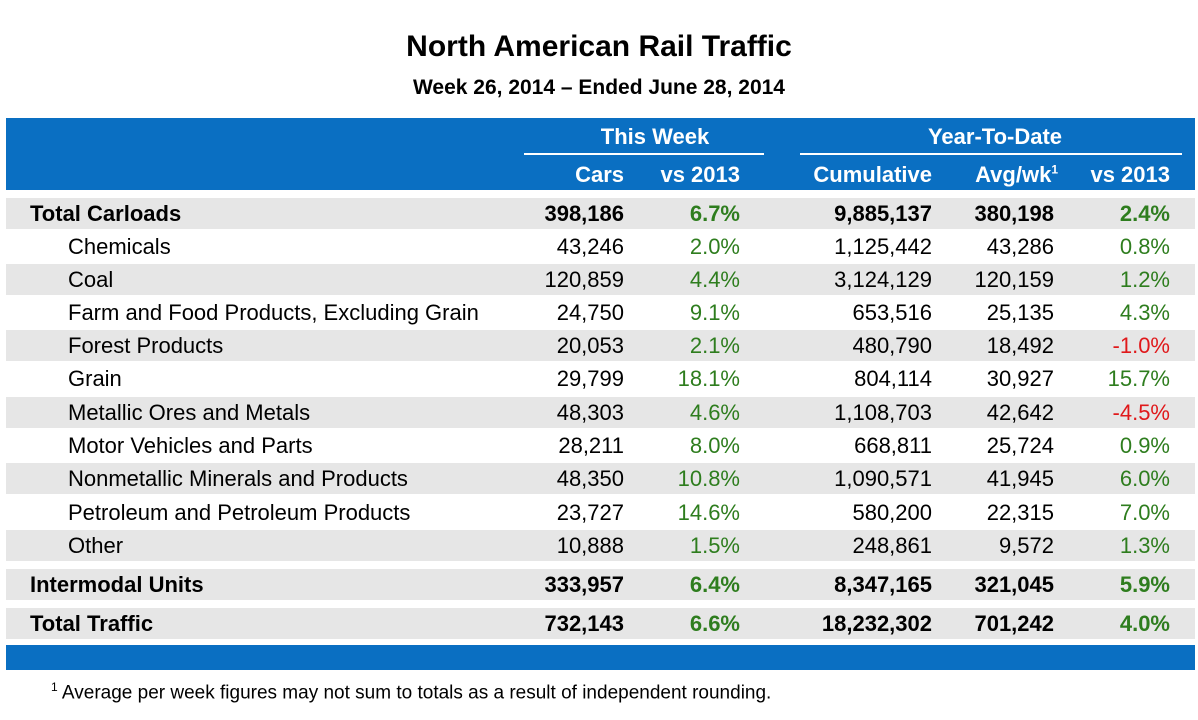  I want to click on cell-cars: 398,186, so click(584, 213).